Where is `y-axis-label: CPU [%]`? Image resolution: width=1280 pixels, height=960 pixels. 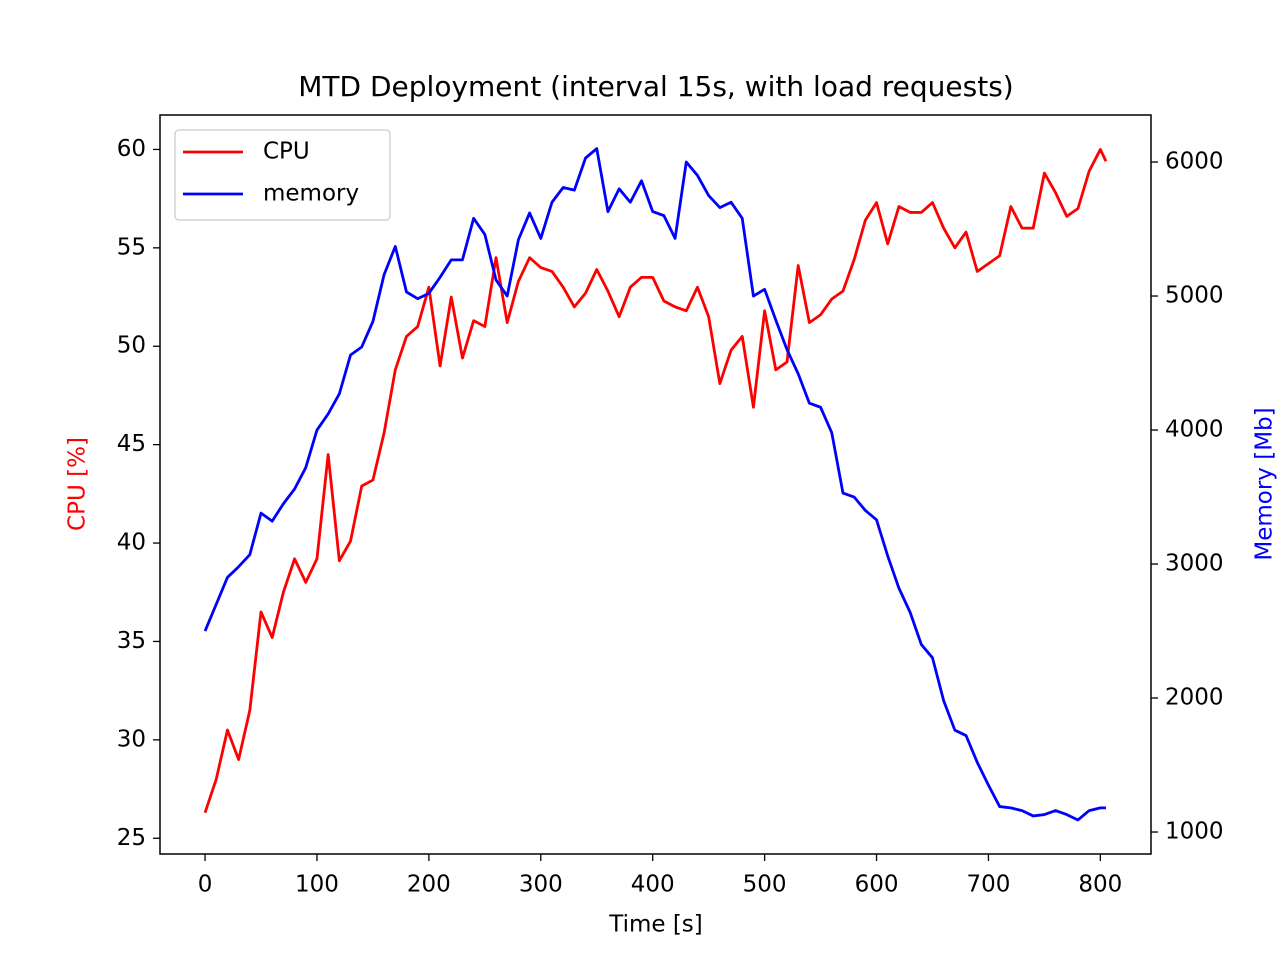 y-axis-label: CPU [%] is located at coordinates (78, 484).